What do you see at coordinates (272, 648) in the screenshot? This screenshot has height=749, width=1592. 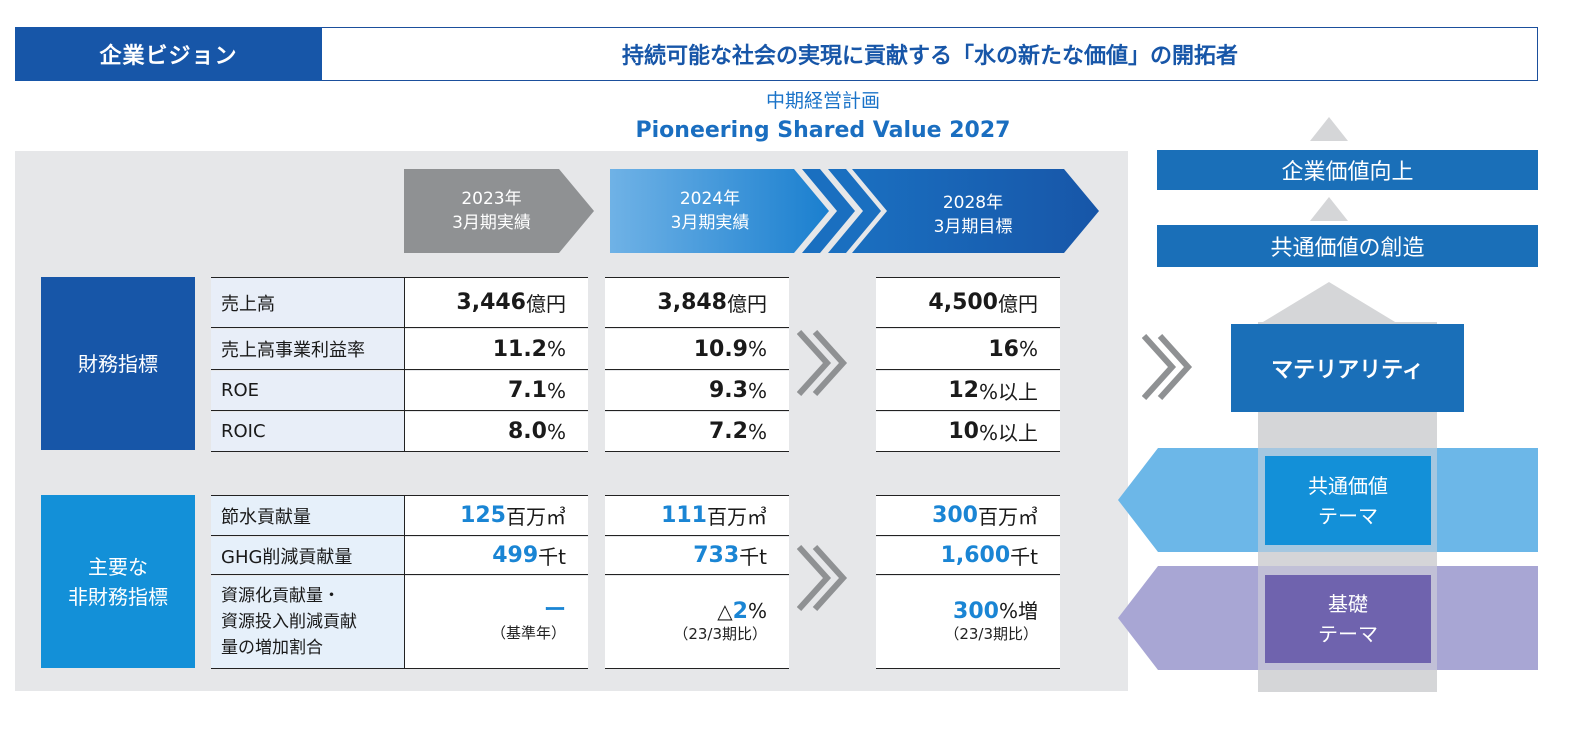 I see `resource-label-line3: 量の増加割合` at bounding box center [272, 648].